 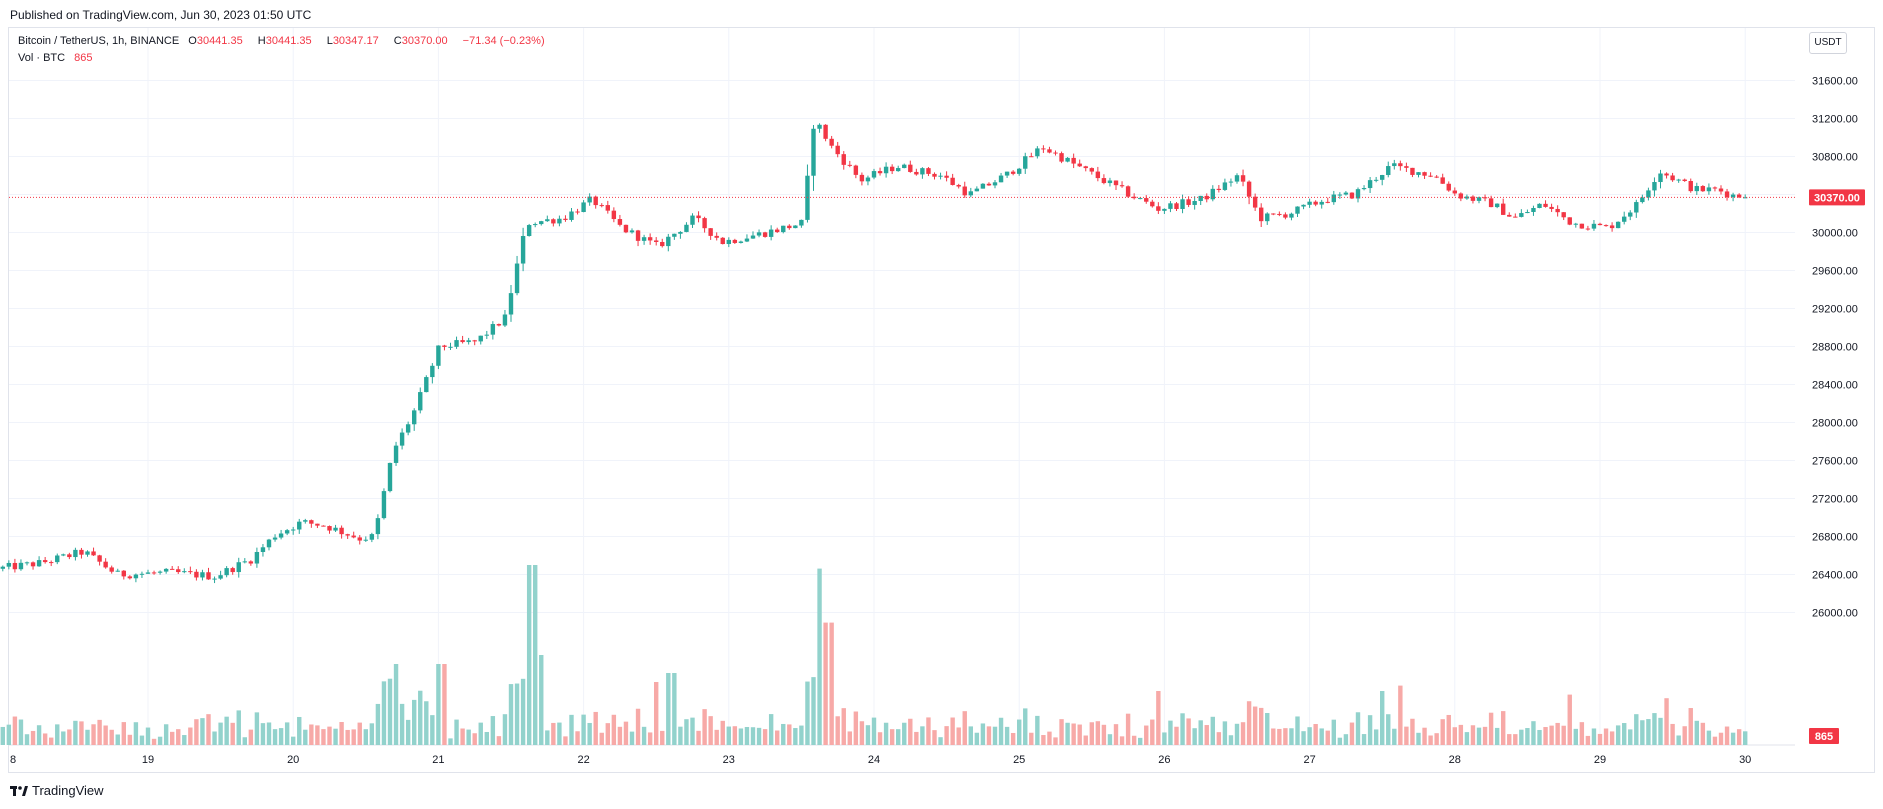 I want to click on currency-selector: USDT, so click(x=1828, y=43).